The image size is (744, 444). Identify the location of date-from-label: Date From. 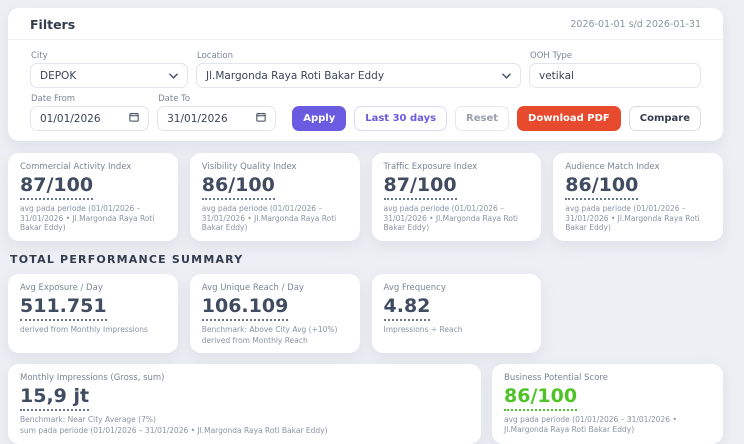
(53, 99).